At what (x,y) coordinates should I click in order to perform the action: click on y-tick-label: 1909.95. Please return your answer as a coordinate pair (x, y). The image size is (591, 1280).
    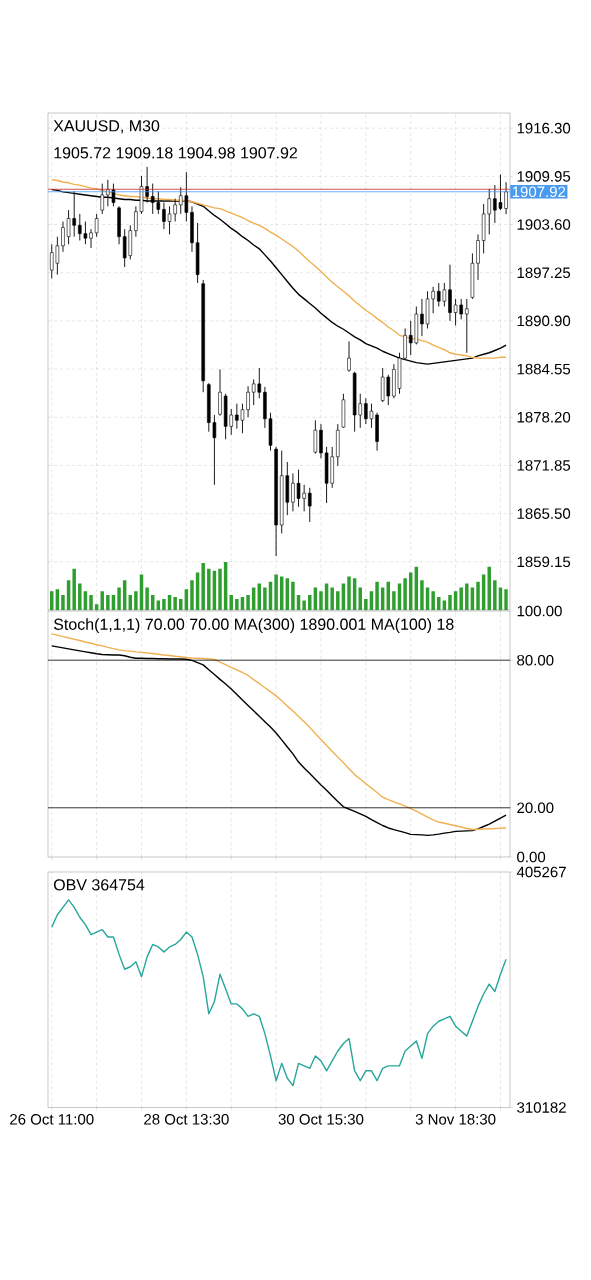
    Looking at the image, I should click on (544, 176).